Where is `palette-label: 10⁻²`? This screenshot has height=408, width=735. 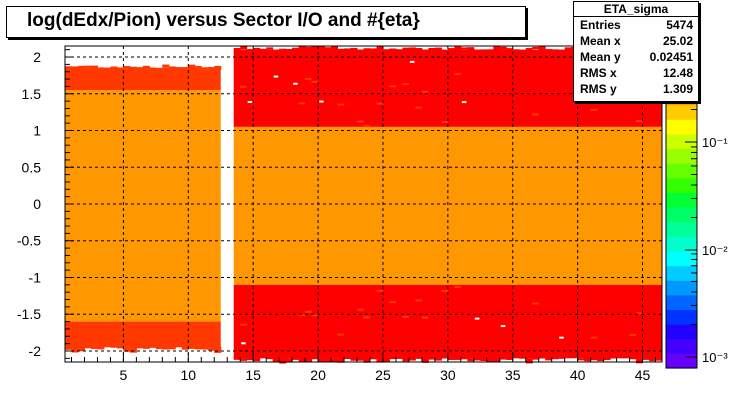
palette-label: 10⁻² is located at coordinates (715, 250).